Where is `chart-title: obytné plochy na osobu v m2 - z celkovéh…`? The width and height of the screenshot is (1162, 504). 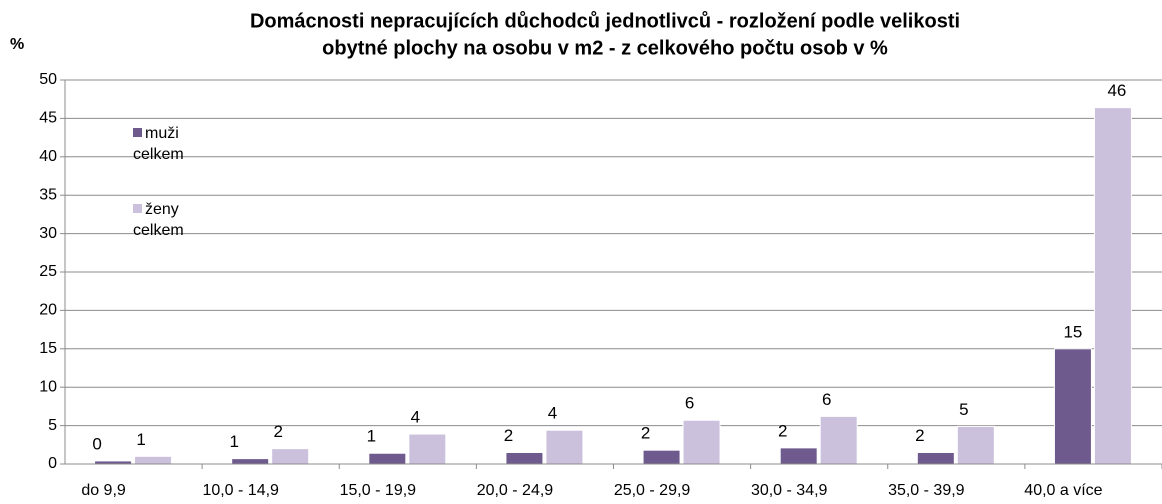
chart-title: obytné plochy na osobu v m2 - z celkovéh… is located at coordinates (605, 48).